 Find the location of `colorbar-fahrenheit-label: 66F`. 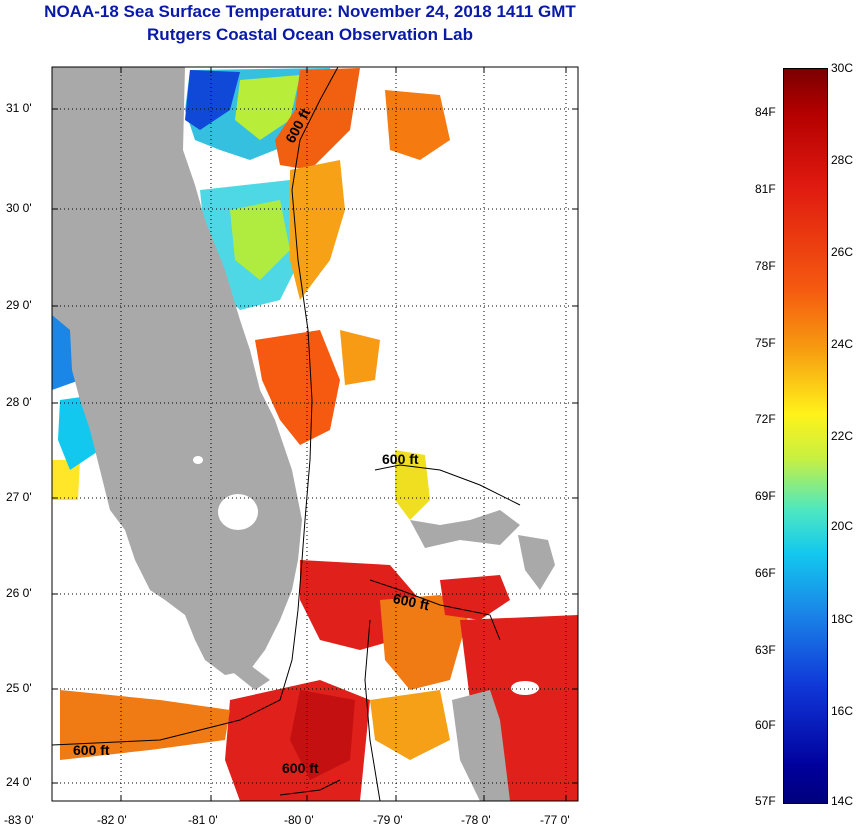

colorbar-fahrenheit-label: 66F is located at coordinates (765, 573).